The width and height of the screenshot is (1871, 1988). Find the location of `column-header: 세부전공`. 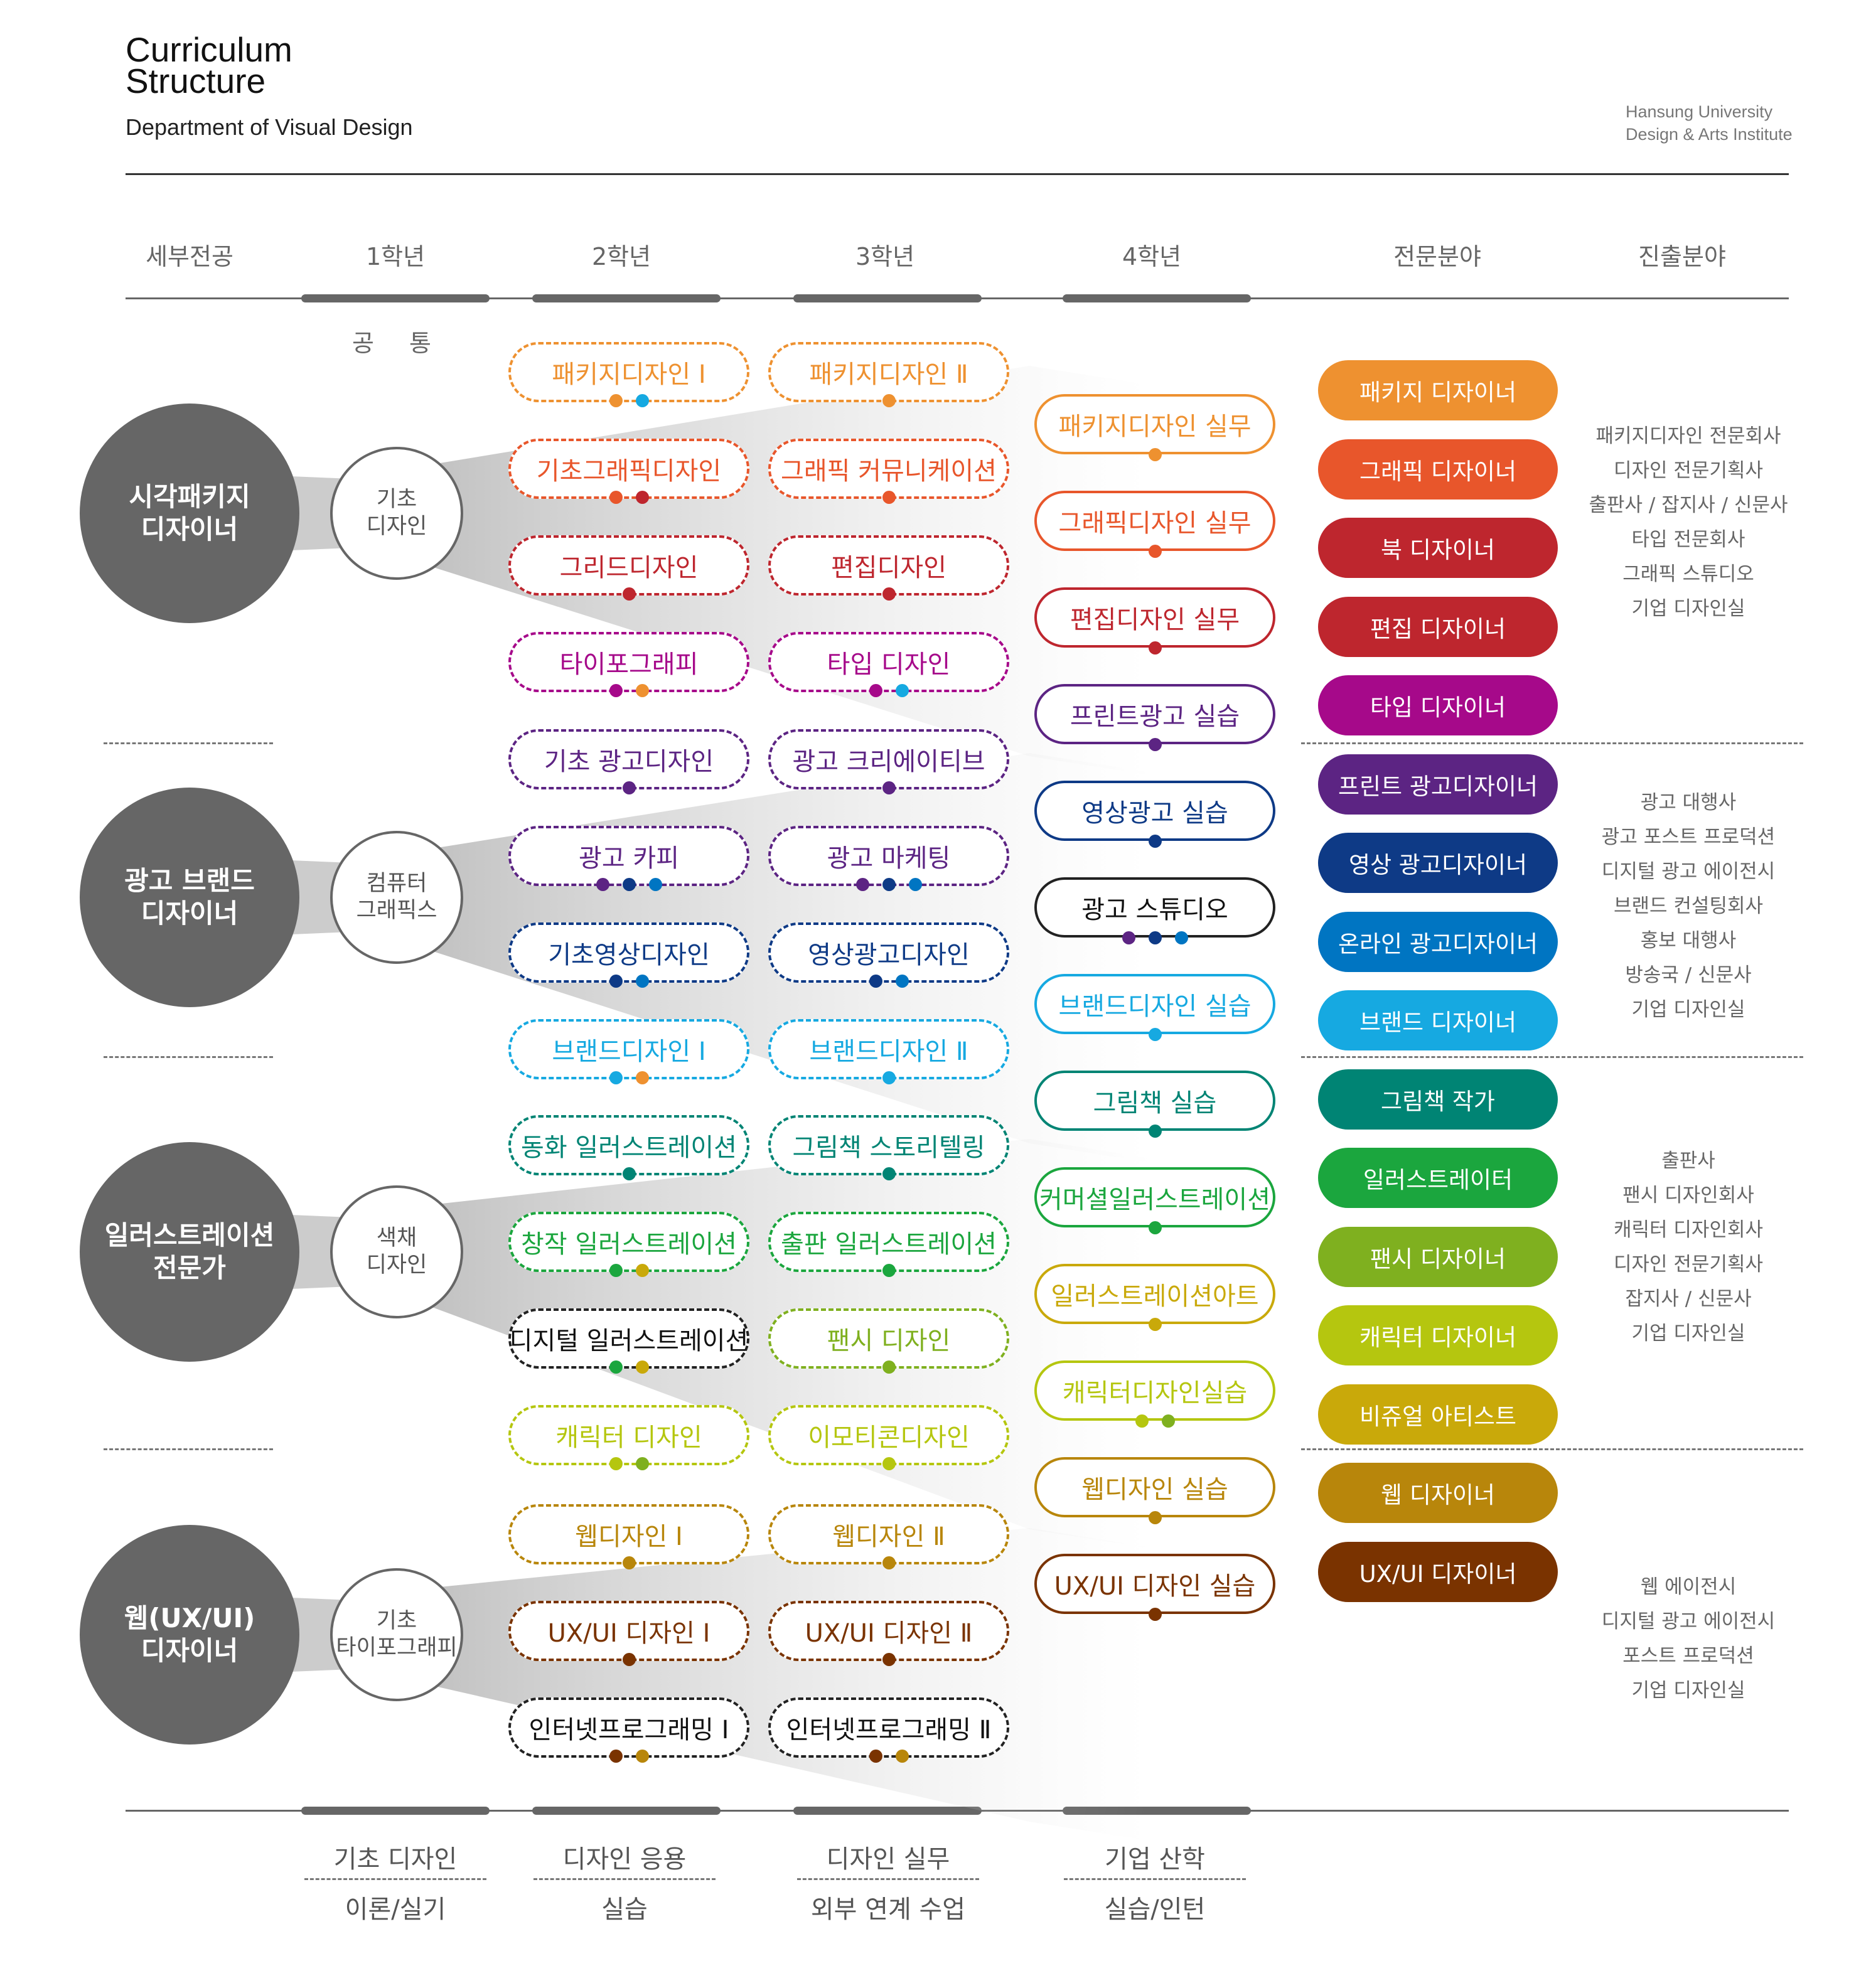

column-header: 세부전공 is located at coordinates (189, 256).